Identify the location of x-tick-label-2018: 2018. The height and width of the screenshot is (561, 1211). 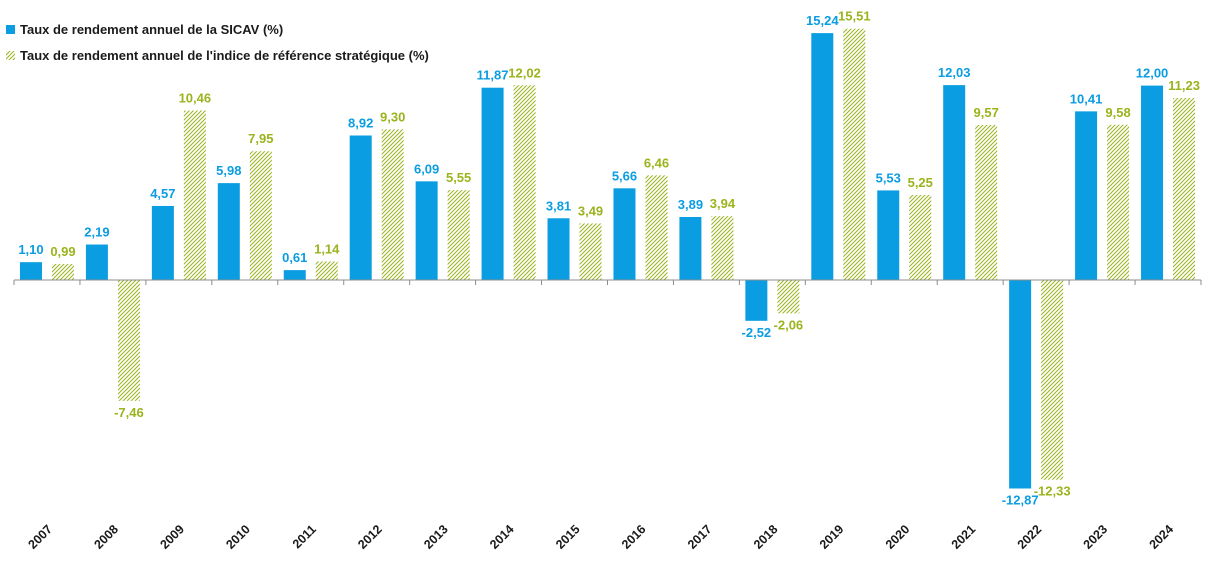
(766, 537).